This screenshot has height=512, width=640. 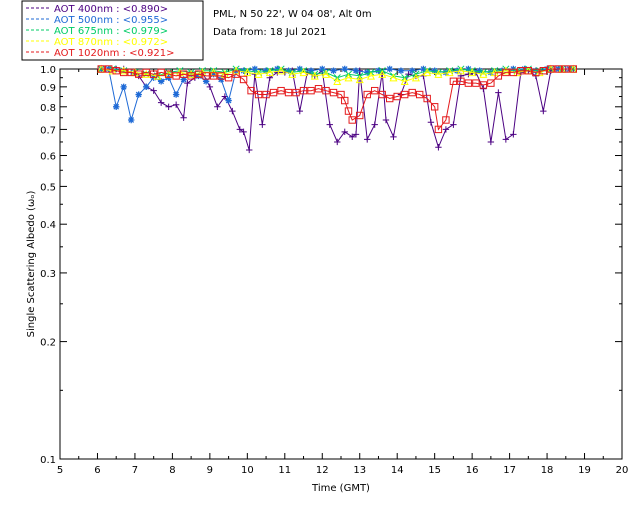 I want to click on y-tick-label: 0.3, so click(x=48, y=274).